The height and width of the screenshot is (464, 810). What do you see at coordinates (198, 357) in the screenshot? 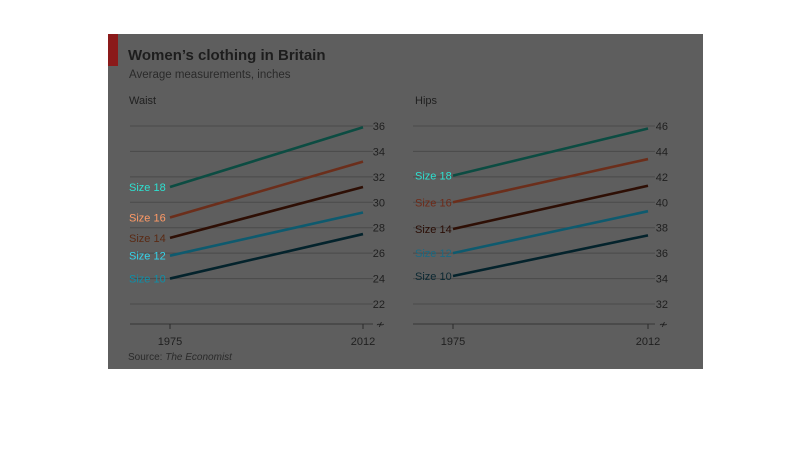
I see `source-name: The Economist` at bounding box center [198, 357].